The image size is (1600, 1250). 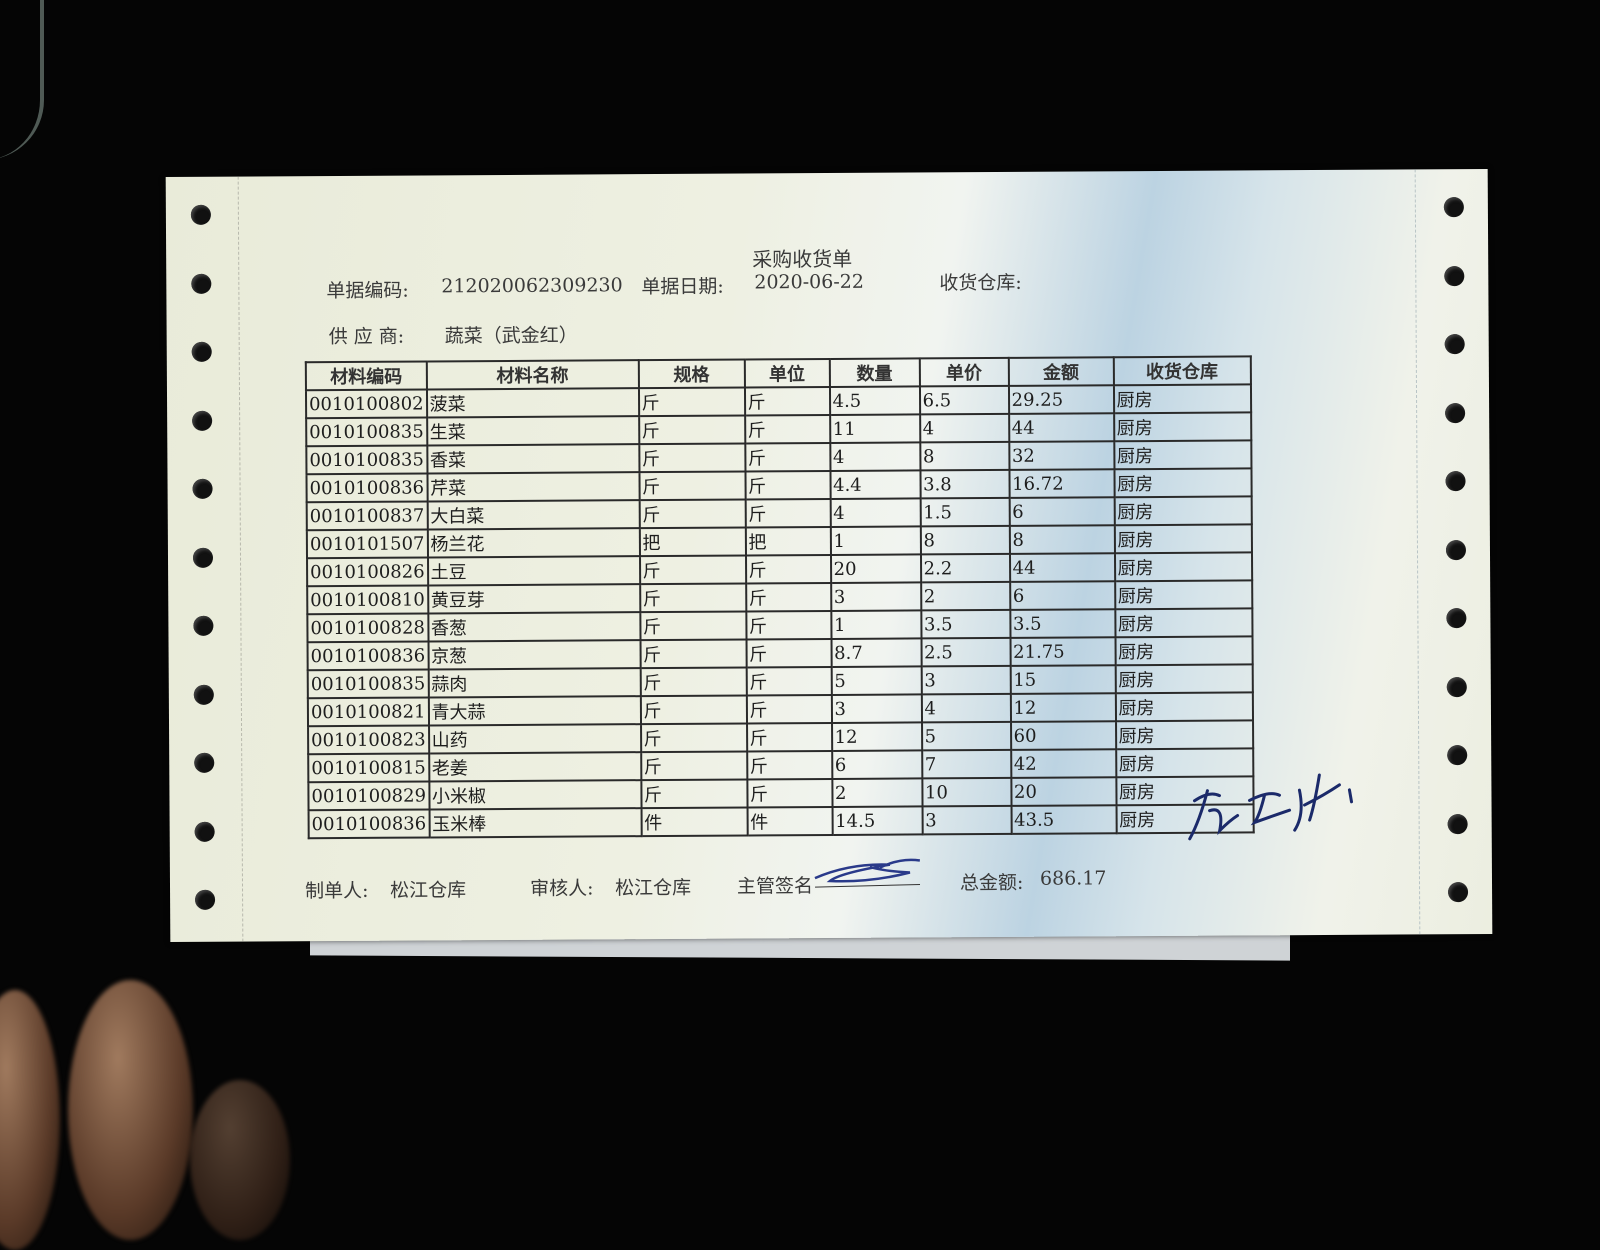 I want to click on total-amount: 686.17, so click(x=1073, y=878).